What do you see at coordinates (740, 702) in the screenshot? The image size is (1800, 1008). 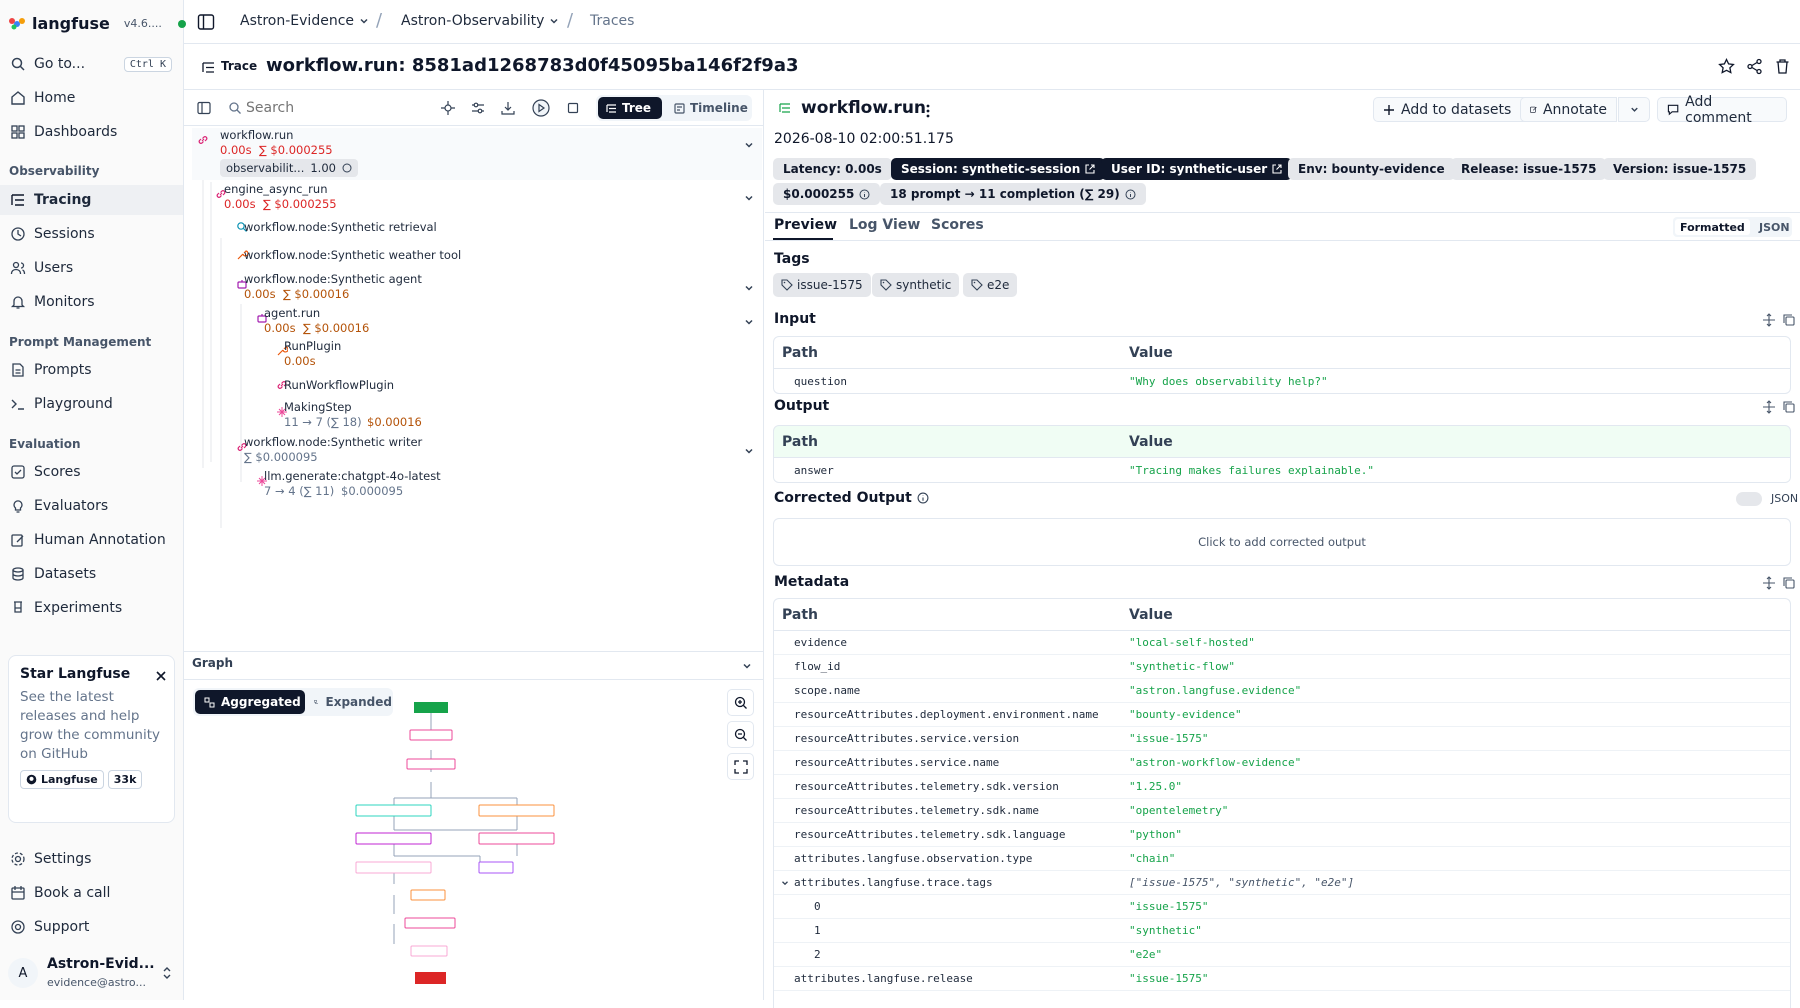 I see `zoom-in-button` at bounding box center [740, 702].